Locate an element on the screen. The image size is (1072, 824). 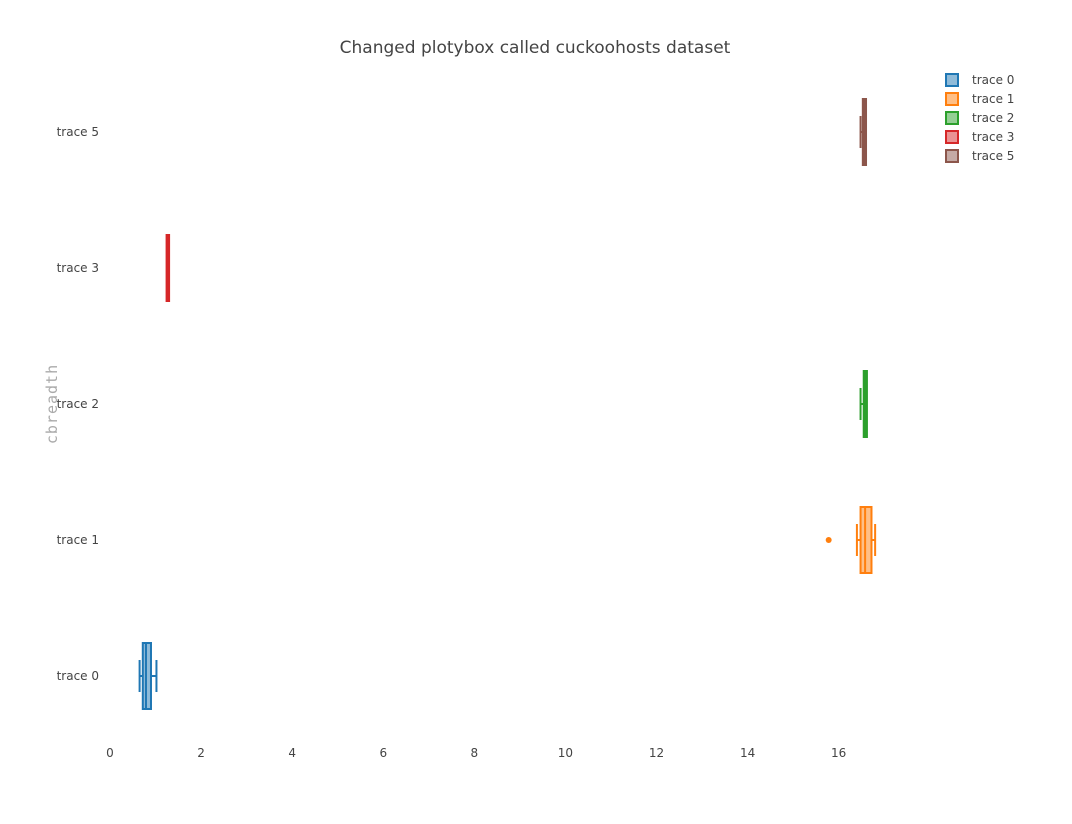
y-axis: trace 0 trace 1 trace 2 trace 3 trace 5 is located at coordinates (78, 404).